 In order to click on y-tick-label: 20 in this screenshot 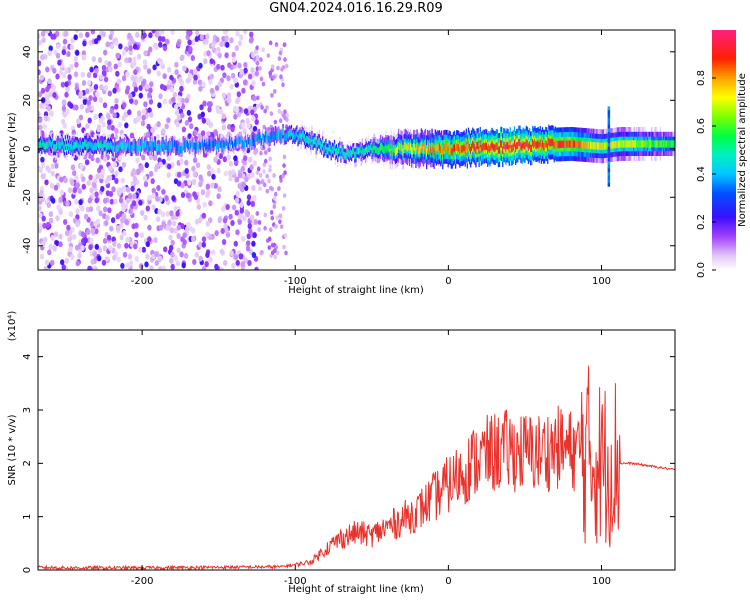, I will do `click(27, 100)`.